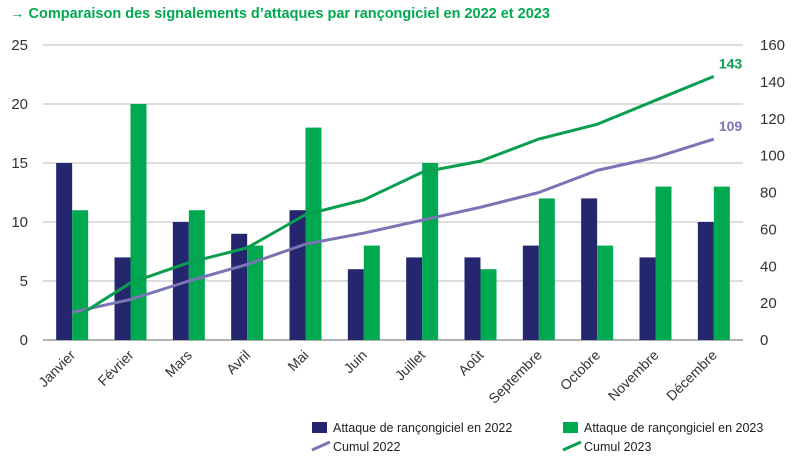  Describe the element at coordinates (56, 368) in the screenshot. I see `x-tick-label: Janvier` at that location.